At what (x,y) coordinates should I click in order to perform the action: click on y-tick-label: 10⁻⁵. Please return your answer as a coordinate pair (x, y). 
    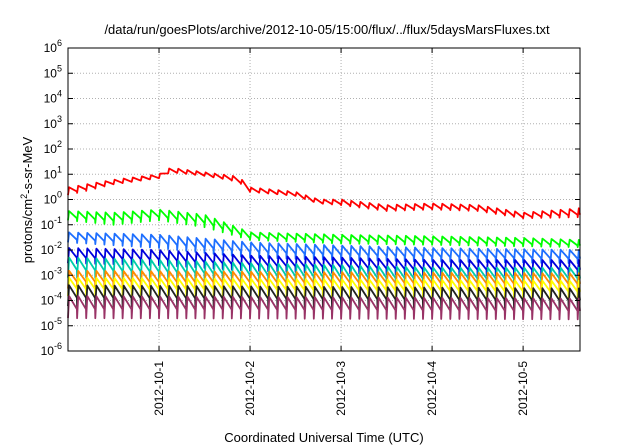
    Looking at the image, I should click on (51, 324).